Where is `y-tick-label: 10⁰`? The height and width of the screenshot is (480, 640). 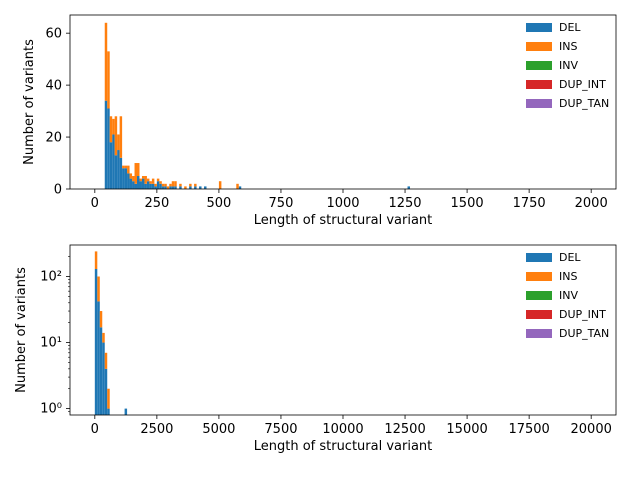
y-tick-label: 10⁰ is located at coordinates (51, 409).